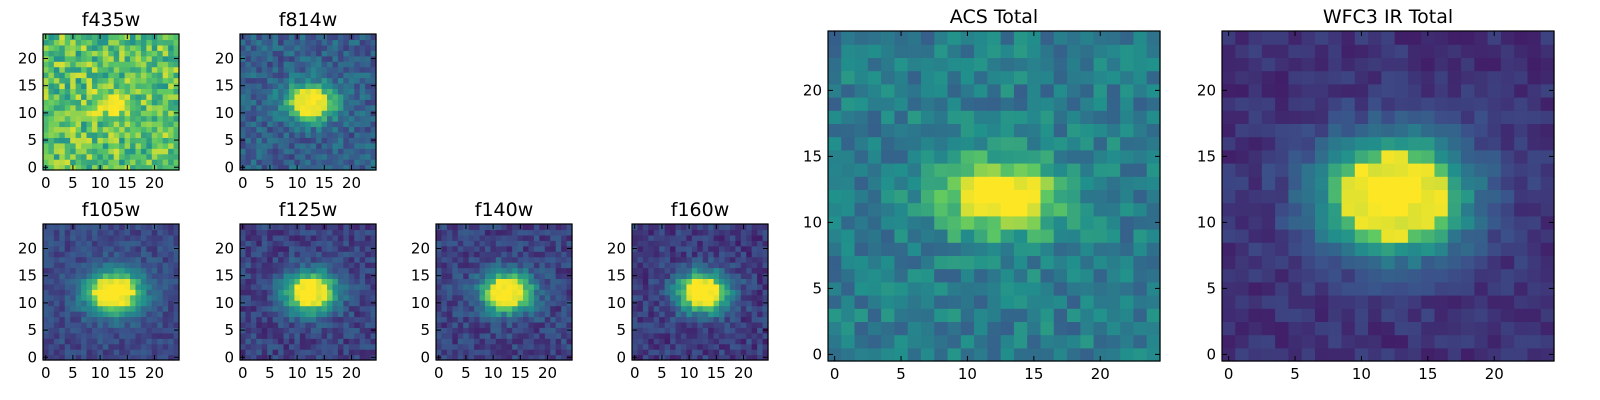 This screenshot has width=1600, height=400. I want to click on y-tick-label: 15, so click(616, 276).